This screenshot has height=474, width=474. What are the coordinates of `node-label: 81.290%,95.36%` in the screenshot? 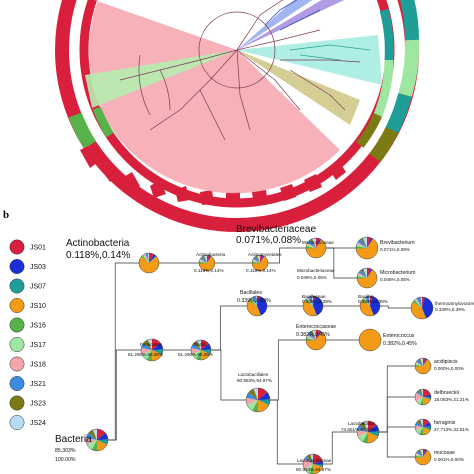 It's located at (145, 354).